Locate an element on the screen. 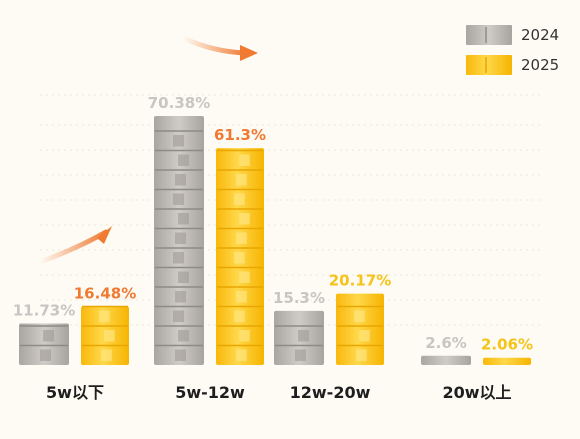  value-label-2025: 61.3% is located at coordinates (240, 135).